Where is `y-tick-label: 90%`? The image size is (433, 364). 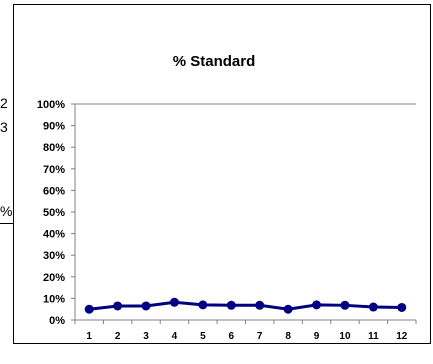 y-tick-label: 90% is located at coordinates (54, 127).